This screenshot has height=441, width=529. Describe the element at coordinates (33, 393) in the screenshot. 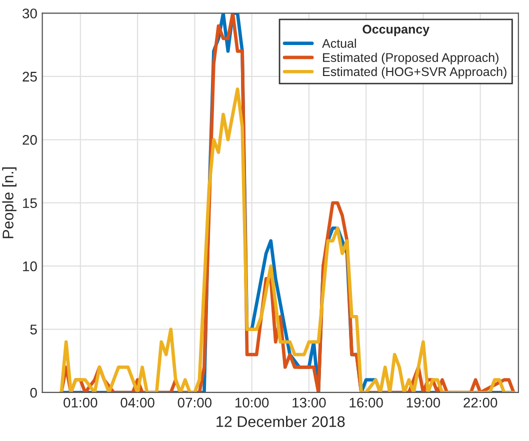

I see `y-tick-label: 0` at that location.